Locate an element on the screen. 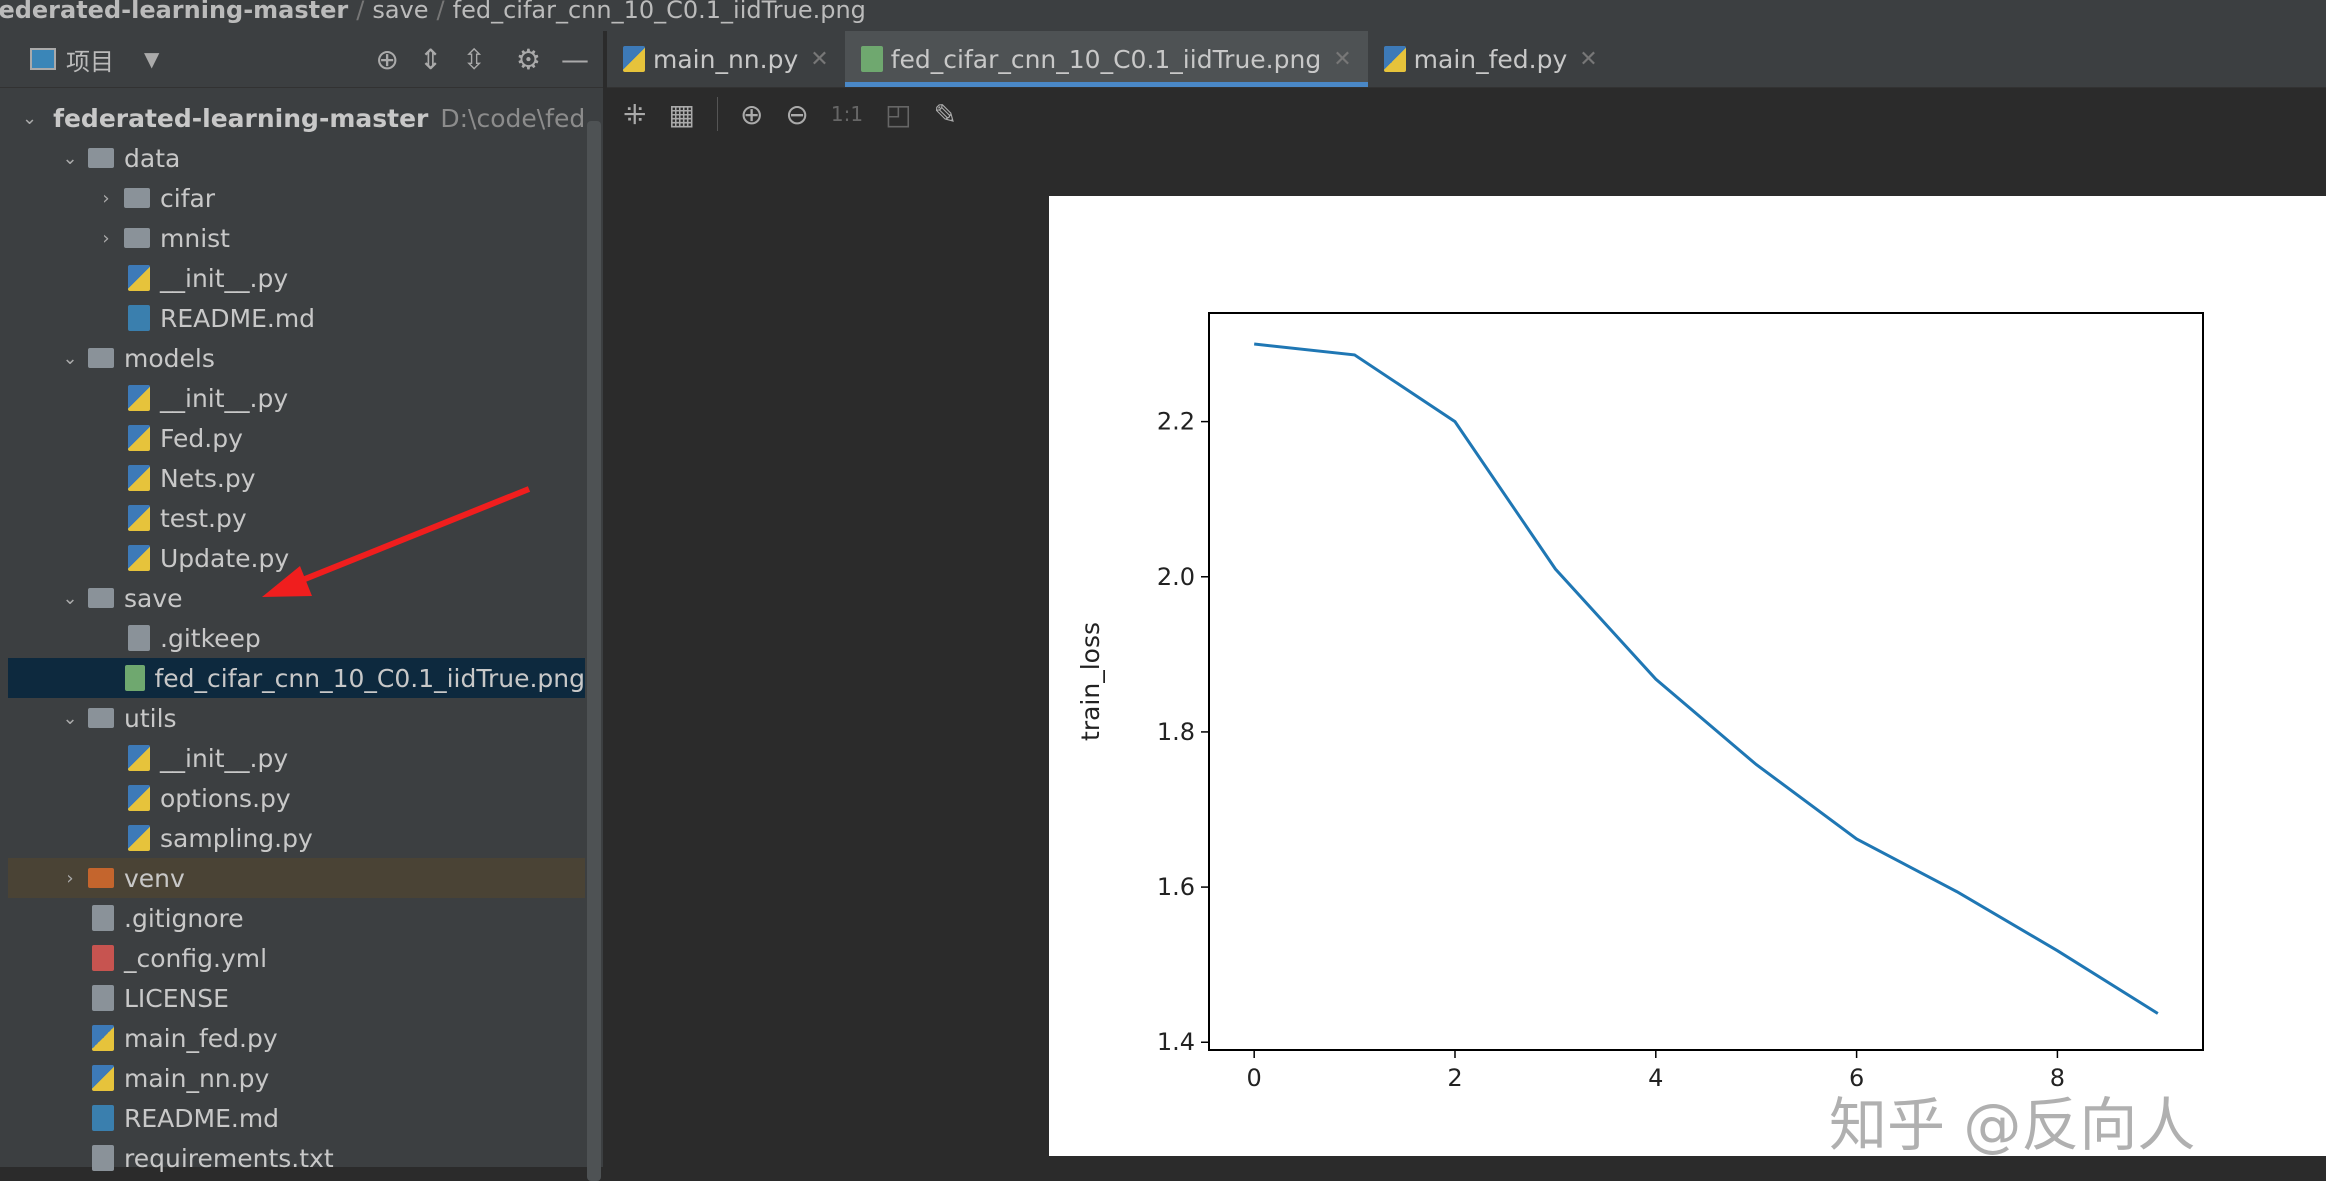 This screenshot has height=1181, width=2326. tree-item: main_fed.py is located at coordinates (296, 1038).